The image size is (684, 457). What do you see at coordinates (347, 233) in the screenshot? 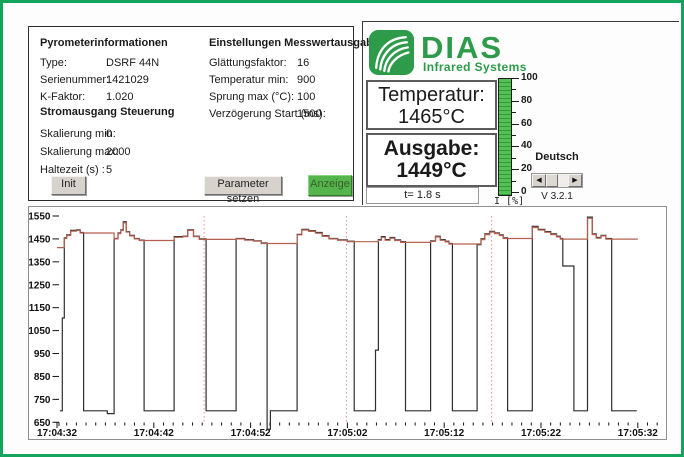
I see `trace-ausgabe` at bounding box center [347, 233].